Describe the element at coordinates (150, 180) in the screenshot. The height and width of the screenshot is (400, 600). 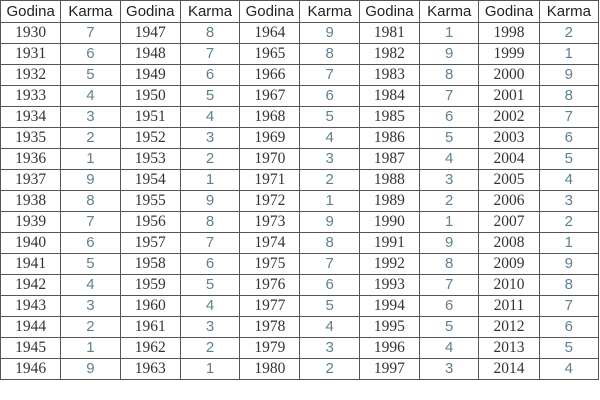
I see `year-cell: 1954` at that location.